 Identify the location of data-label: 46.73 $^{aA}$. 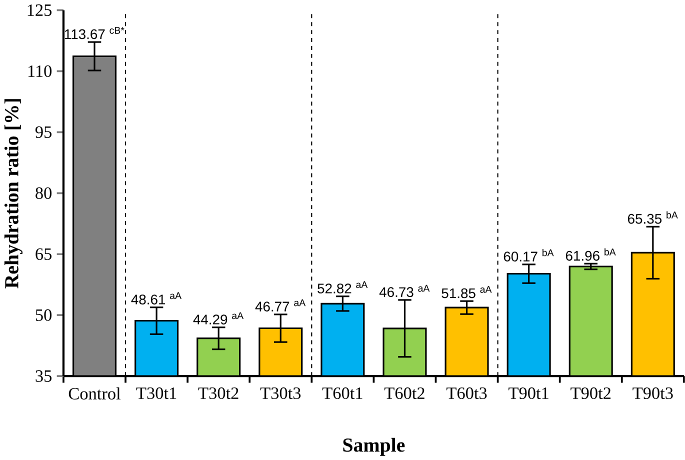
(404, 290).